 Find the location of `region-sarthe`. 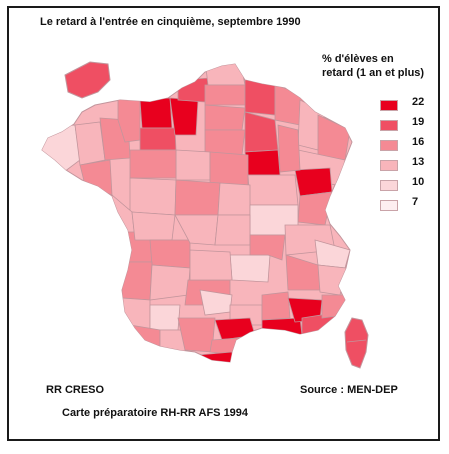

region-sarthe is located at coordinates (153, 164).